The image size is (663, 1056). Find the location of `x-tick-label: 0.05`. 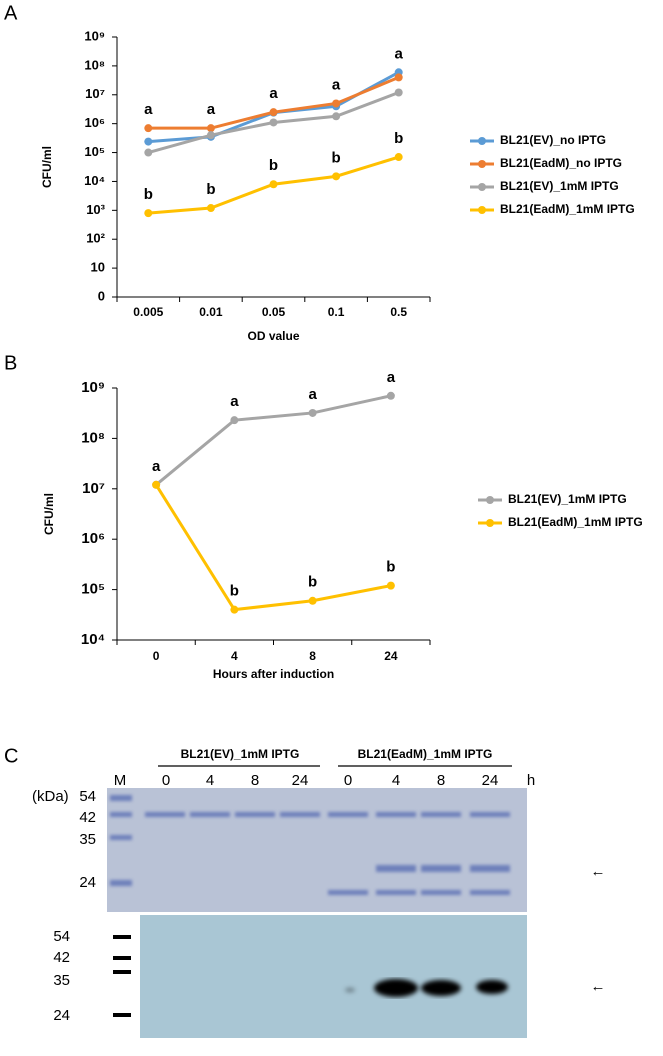

x-tick-label: 0.05 is located at coordinates (274, 312).